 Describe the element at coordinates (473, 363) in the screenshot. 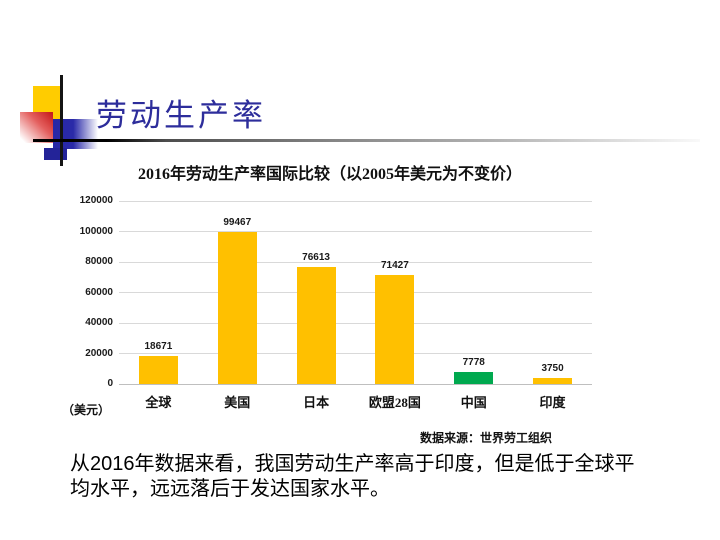

I see `bar-value-中国: 7778` at that location.